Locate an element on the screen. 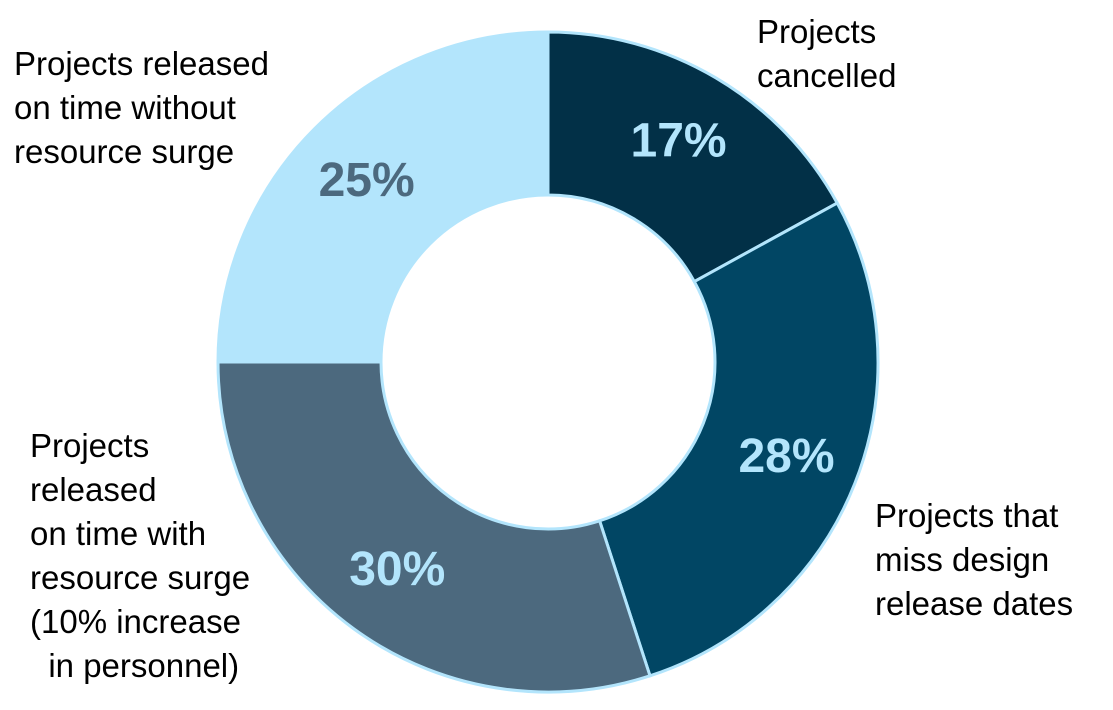 Image resolution: width=1113 pixels, height=710 pixels. slice-value-label-1: 17% is located at coordinates (679, 141).